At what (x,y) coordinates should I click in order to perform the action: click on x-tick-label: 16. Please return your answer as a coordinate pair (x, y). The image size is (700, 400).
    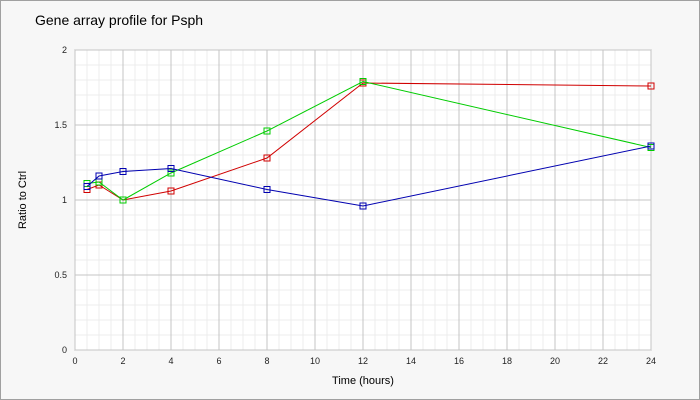
    Looking at the image, I should click on (459, 361).